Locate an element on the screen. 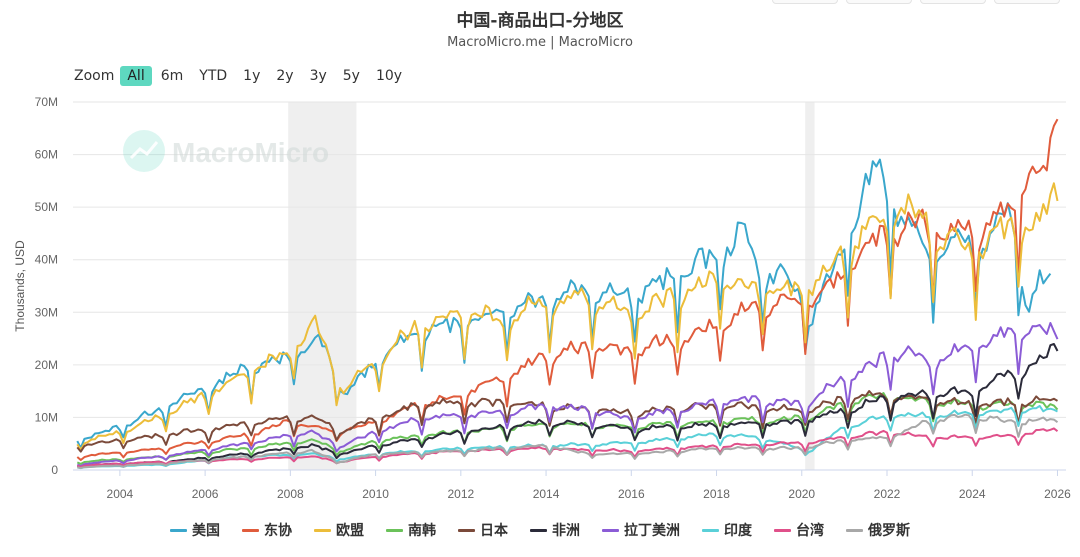  y-tick-label: 0 is located at coordinates (54, 470).